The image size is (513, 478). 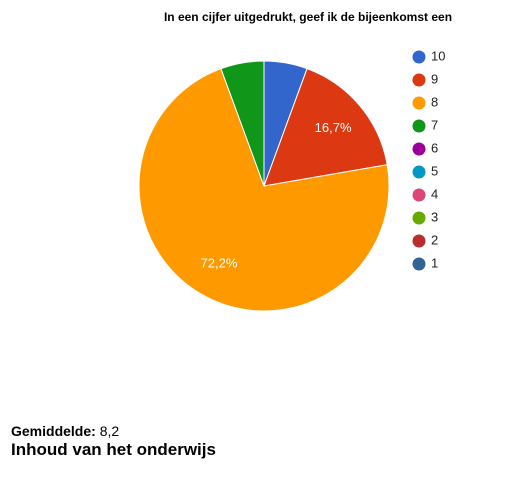 What do you see at coordinates (434, 262) in the screenshot?
I see `legend-label: 1` at bounding box center [434, 262].